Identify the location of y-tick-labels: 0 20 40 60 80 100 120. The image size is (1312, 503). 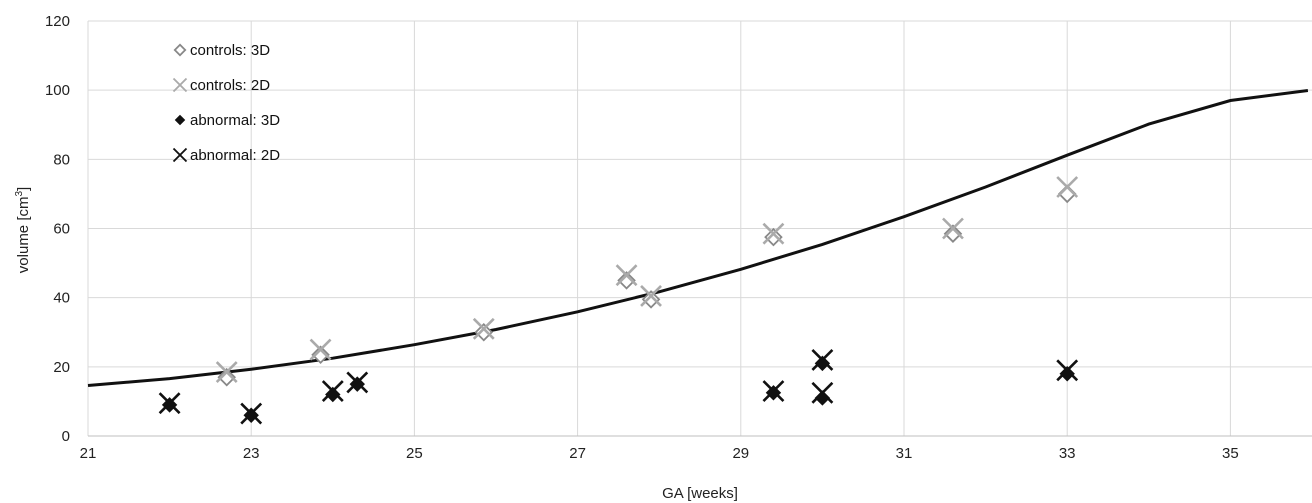
(57, 229).